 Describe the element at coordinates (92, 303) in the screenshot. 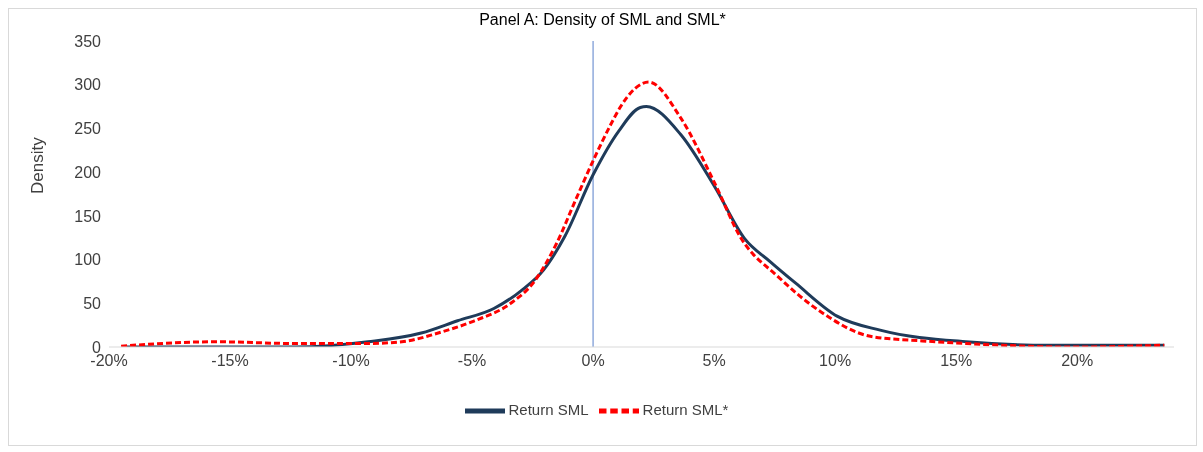

I see `y-tick-label: 50` at that location.